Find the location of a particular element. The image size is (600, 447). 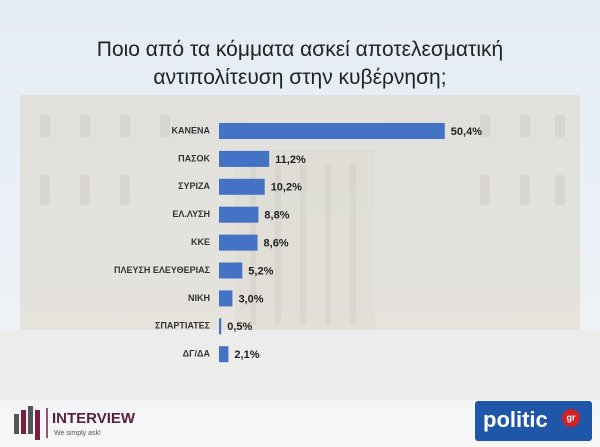

category-label: ΚΑΝΕΝΑ is located at coordinates (190, 130).